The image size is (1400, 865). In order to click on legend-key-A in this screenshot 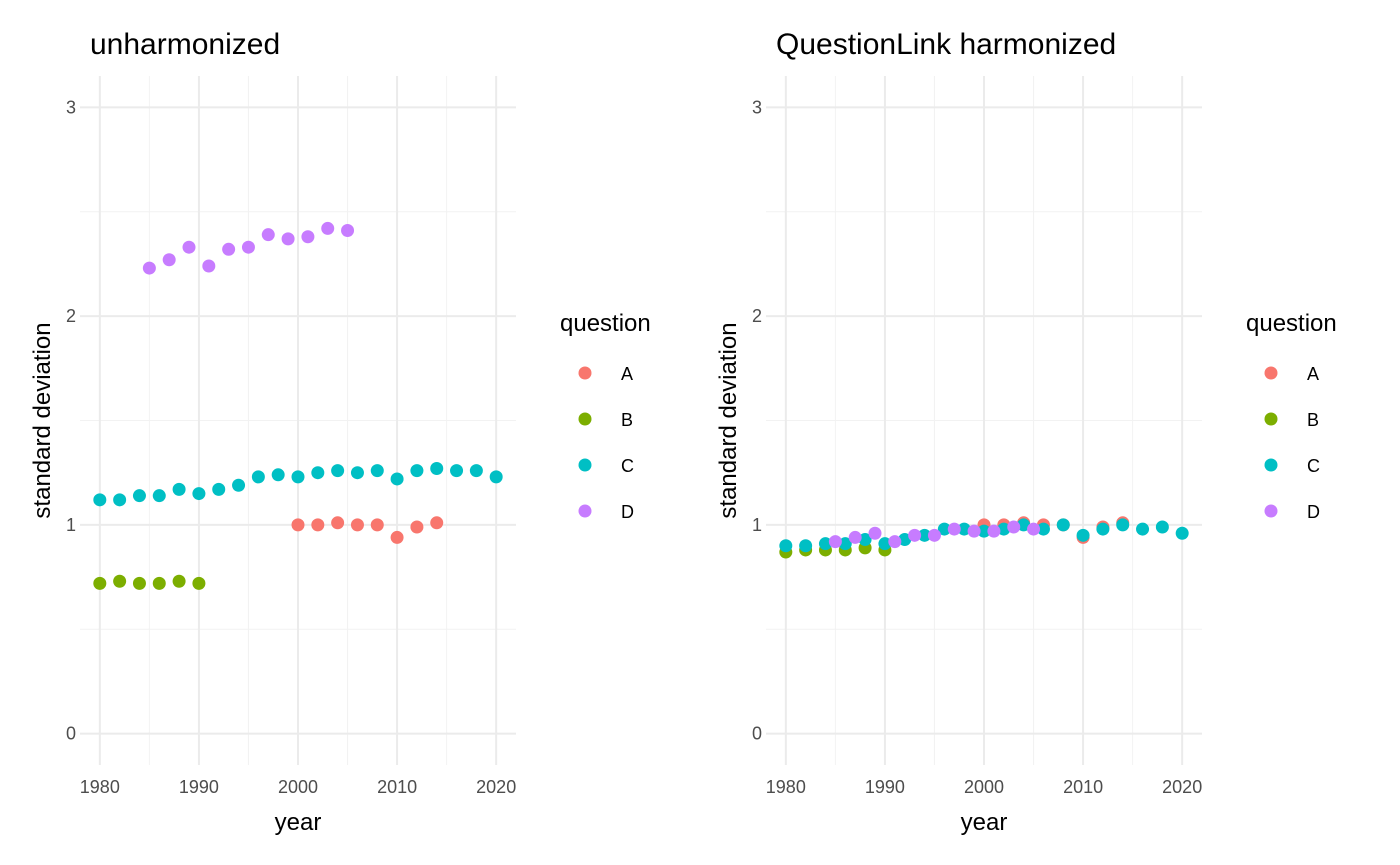, I will do `click(1271, 373)`.